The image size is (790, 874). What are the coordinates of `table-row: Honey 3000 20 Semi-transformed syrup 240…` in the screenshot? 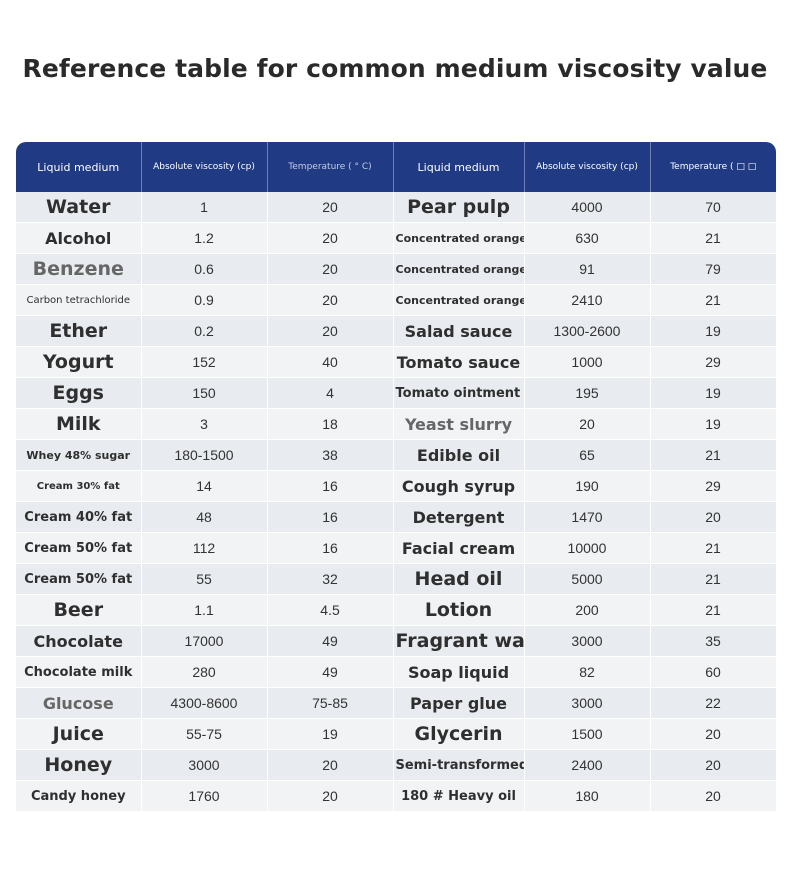 It's located at (396, 765).